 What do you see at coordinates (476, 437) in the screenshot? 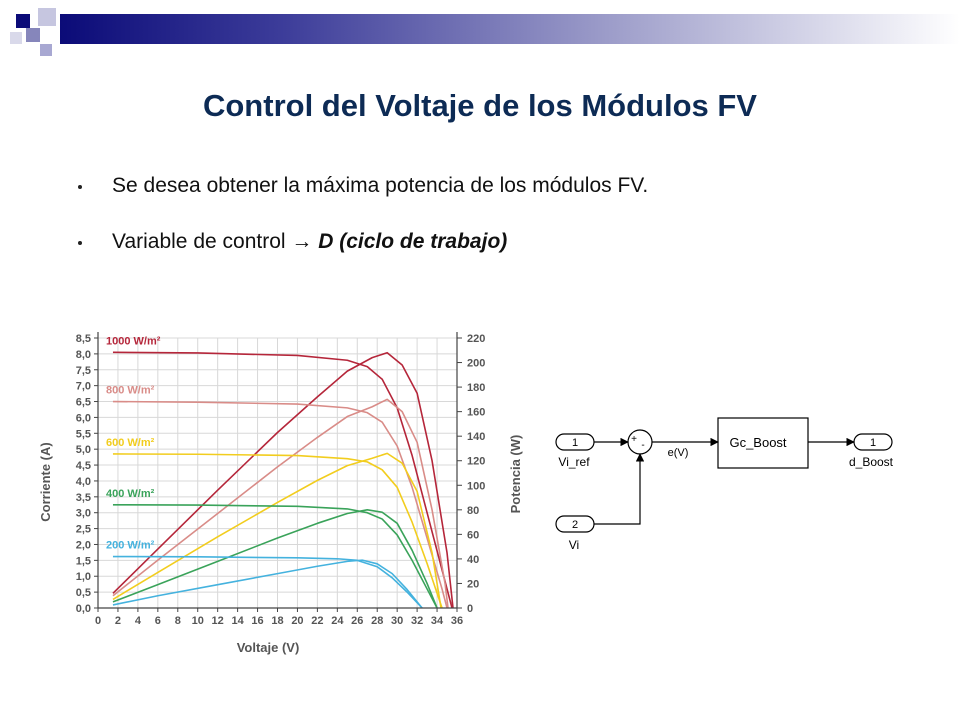
I see `y2-tick-label: 140` at bounding box center [476, 437].